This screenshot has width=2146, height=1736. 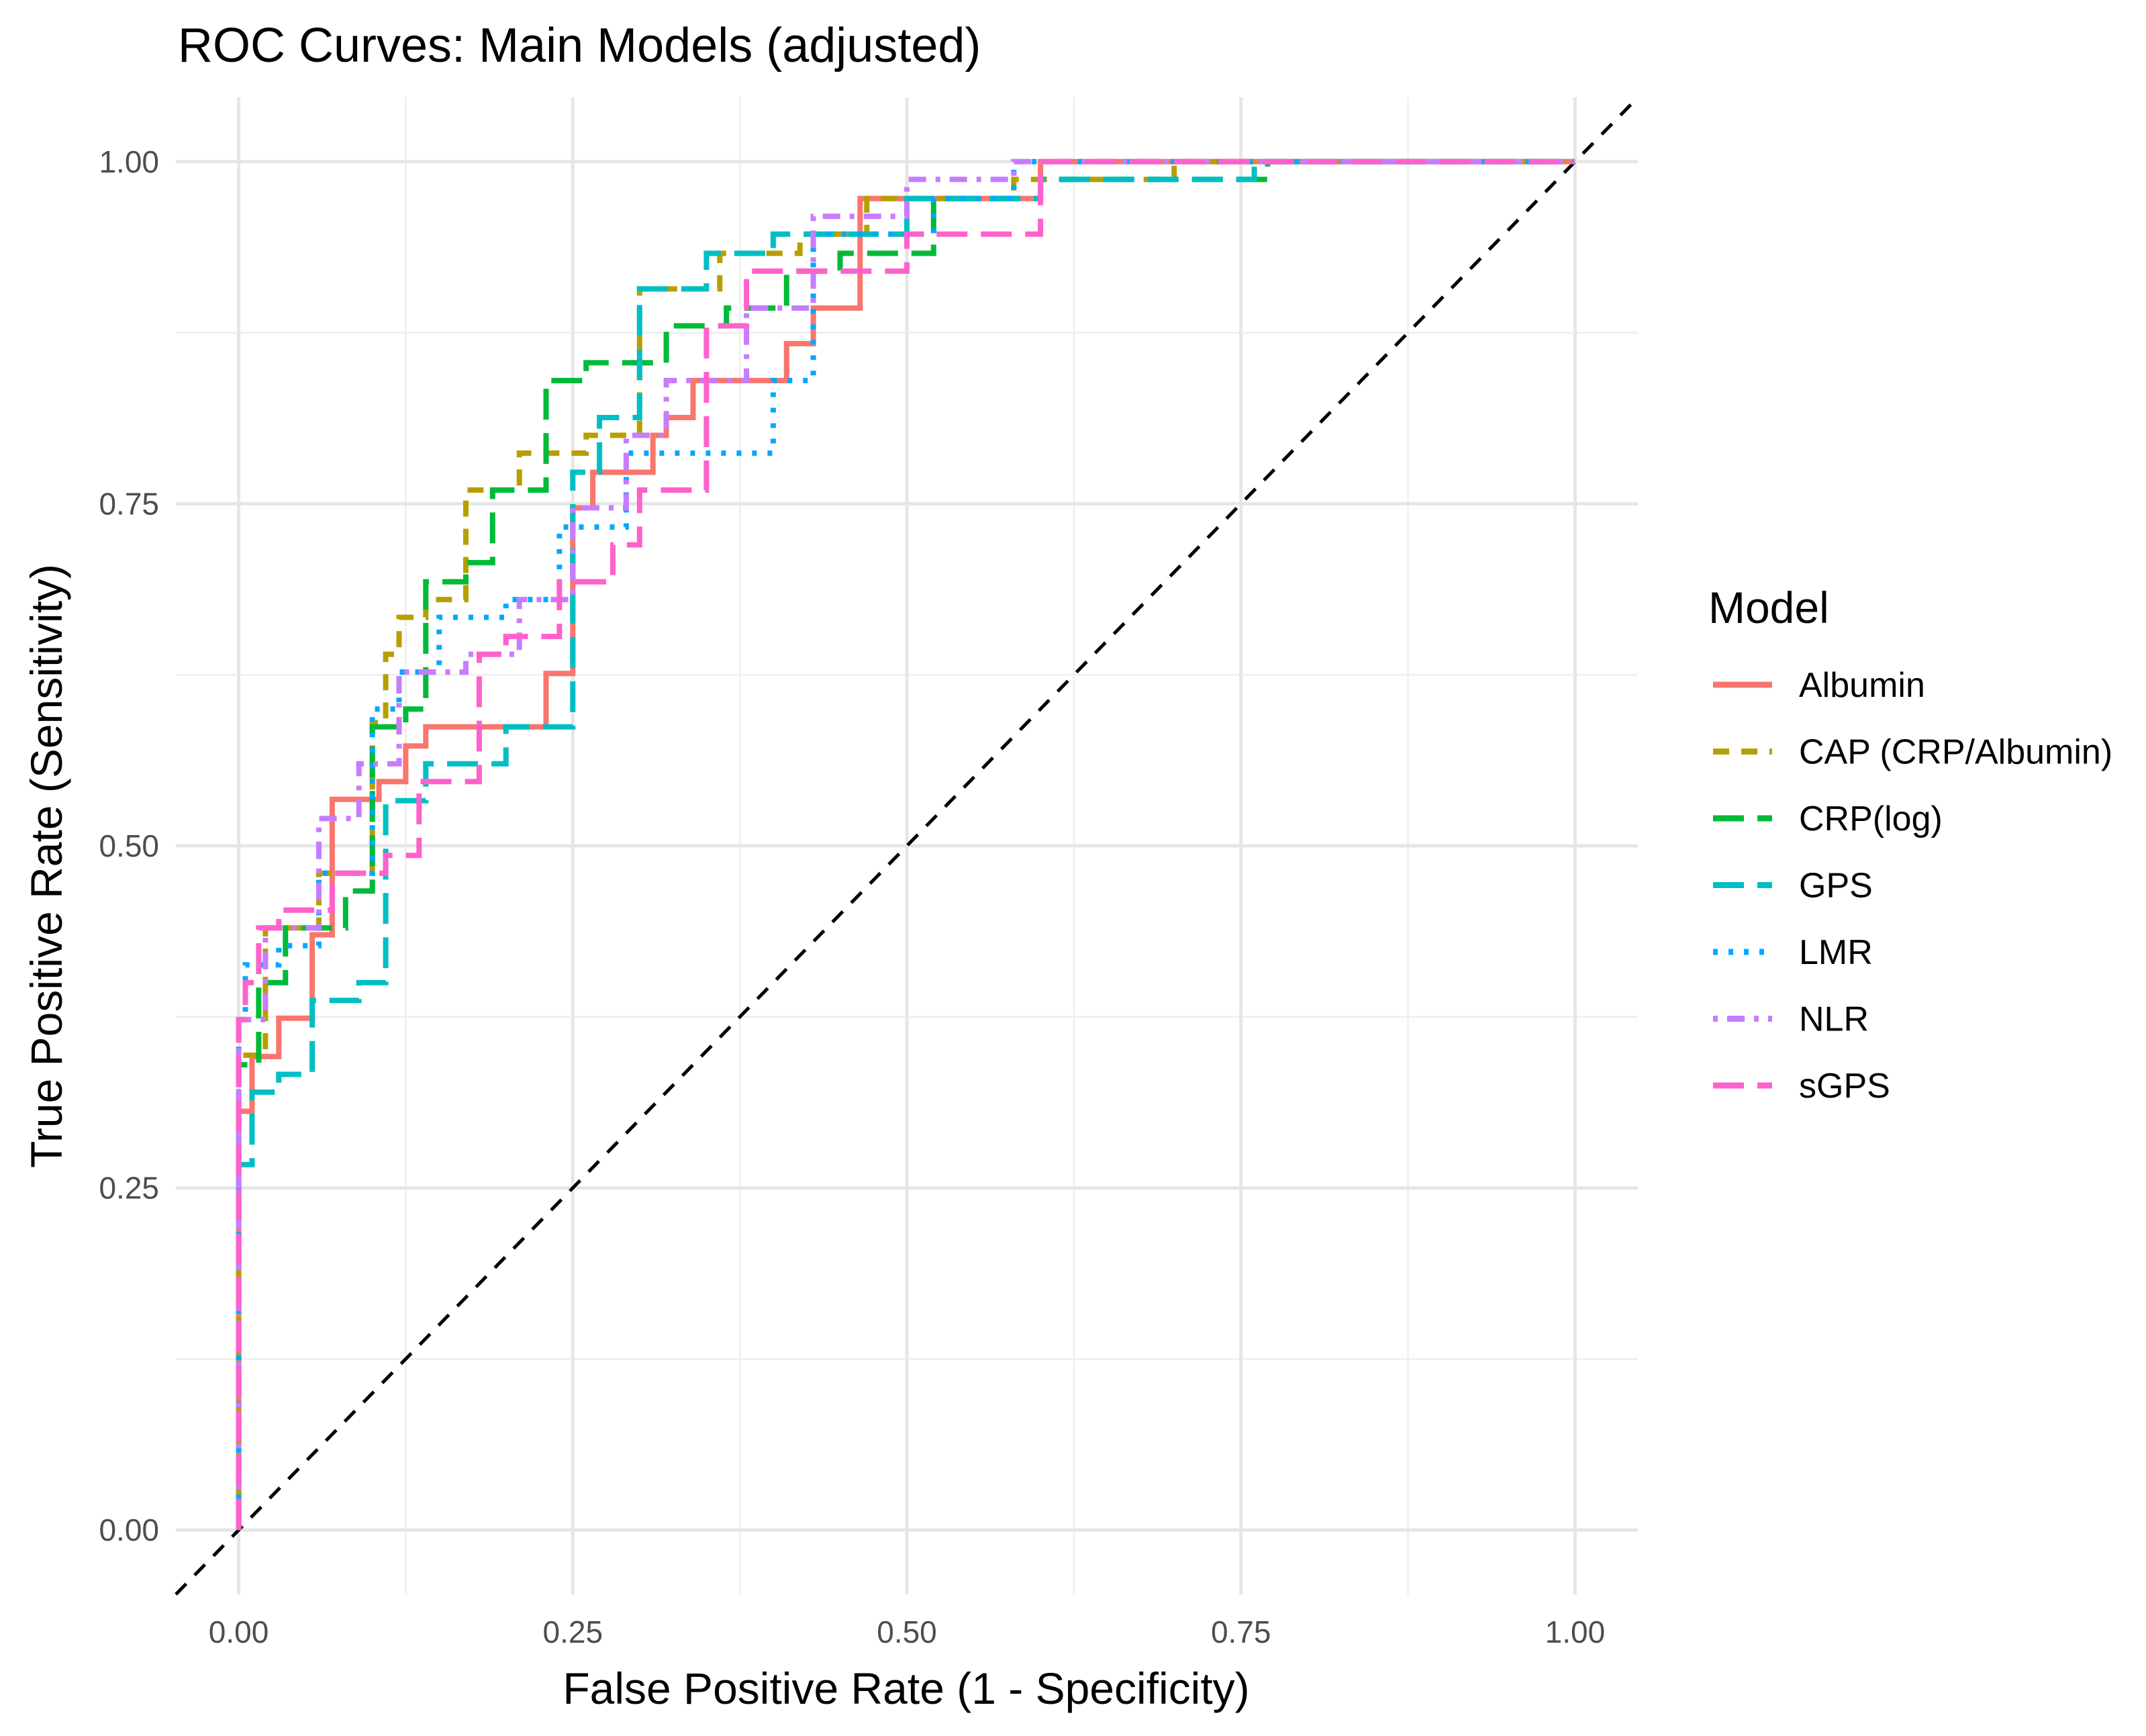 I want to click on x-tick-label: 1.00, so click(x=1575, y=1631).